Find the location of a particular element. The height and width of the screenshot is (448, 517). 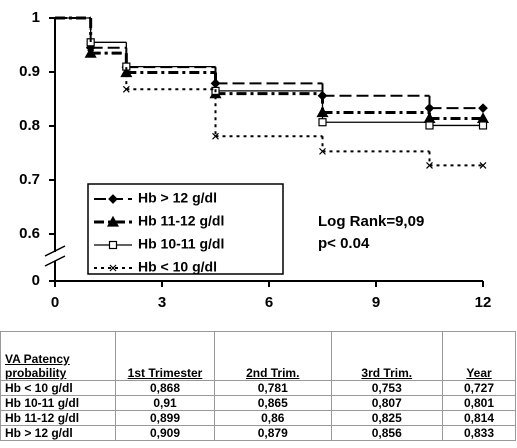

table-cell: 0,727 is located at coordinates (479, 388).